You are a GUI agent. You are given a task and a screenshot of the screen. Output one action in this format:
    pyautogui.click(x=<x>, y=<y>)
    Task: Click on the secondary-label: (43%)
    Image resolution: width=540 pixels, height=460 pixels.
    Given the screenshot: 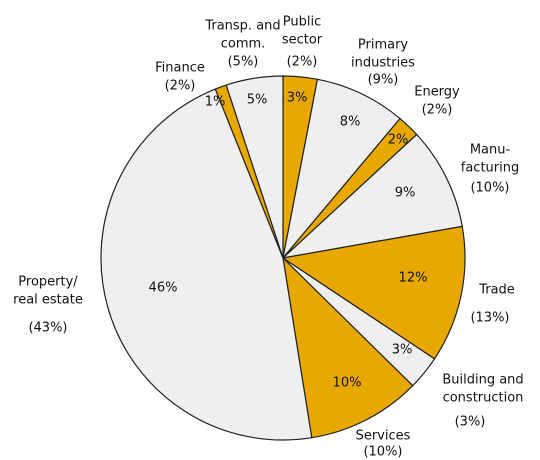 What is the action you would take?
    pyautogui.click(x=47, y=328)
    